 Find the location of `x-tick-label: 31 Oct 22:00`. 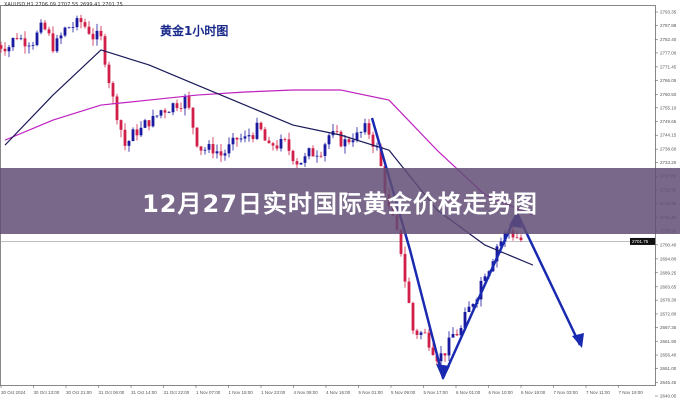

x-tick-label: 31 Oct 22:00 is located at coordinates (177, 392).